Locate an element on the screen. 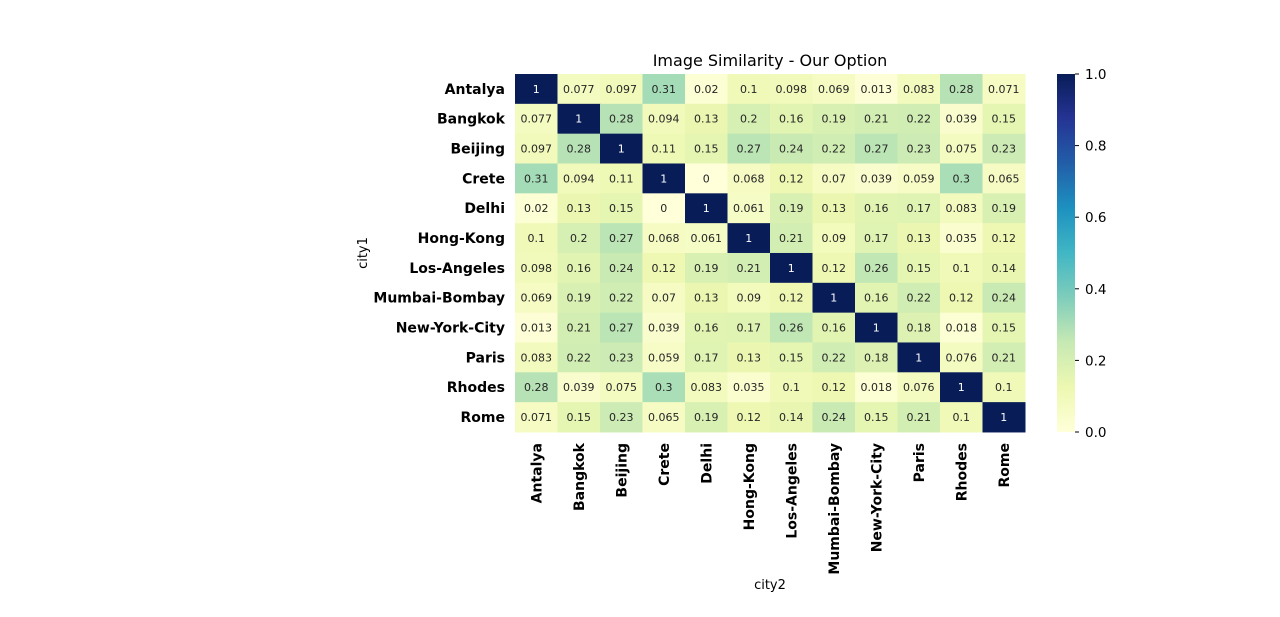 The image size is (1280, 617). cell-value-label: 0.16 is located at coordinates (706, 328).